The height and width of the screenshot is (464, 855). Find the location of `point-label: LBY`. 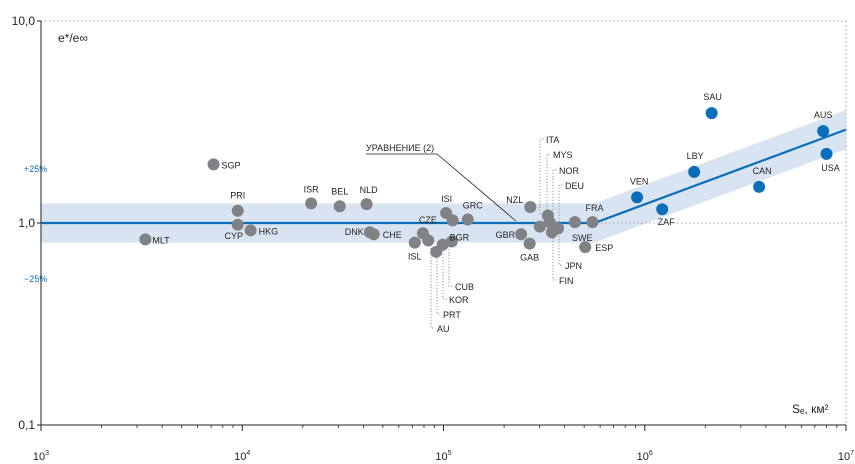

point-label: LBY is located at coordinates (695, 156).